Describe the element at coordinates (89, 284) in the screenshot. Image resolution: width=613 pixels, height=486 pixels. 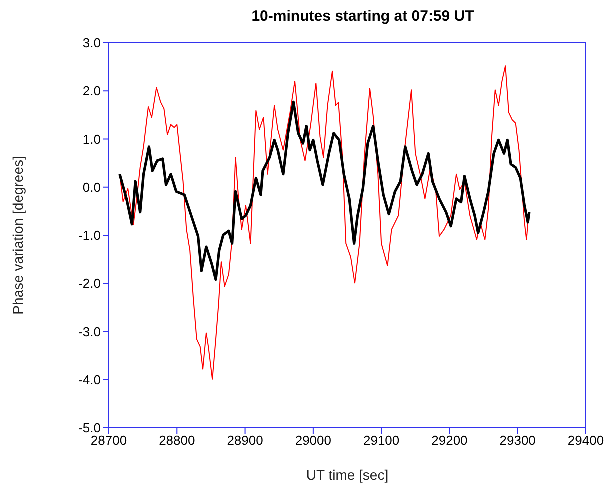
I see `y-tick-label: -2.0` at that location.